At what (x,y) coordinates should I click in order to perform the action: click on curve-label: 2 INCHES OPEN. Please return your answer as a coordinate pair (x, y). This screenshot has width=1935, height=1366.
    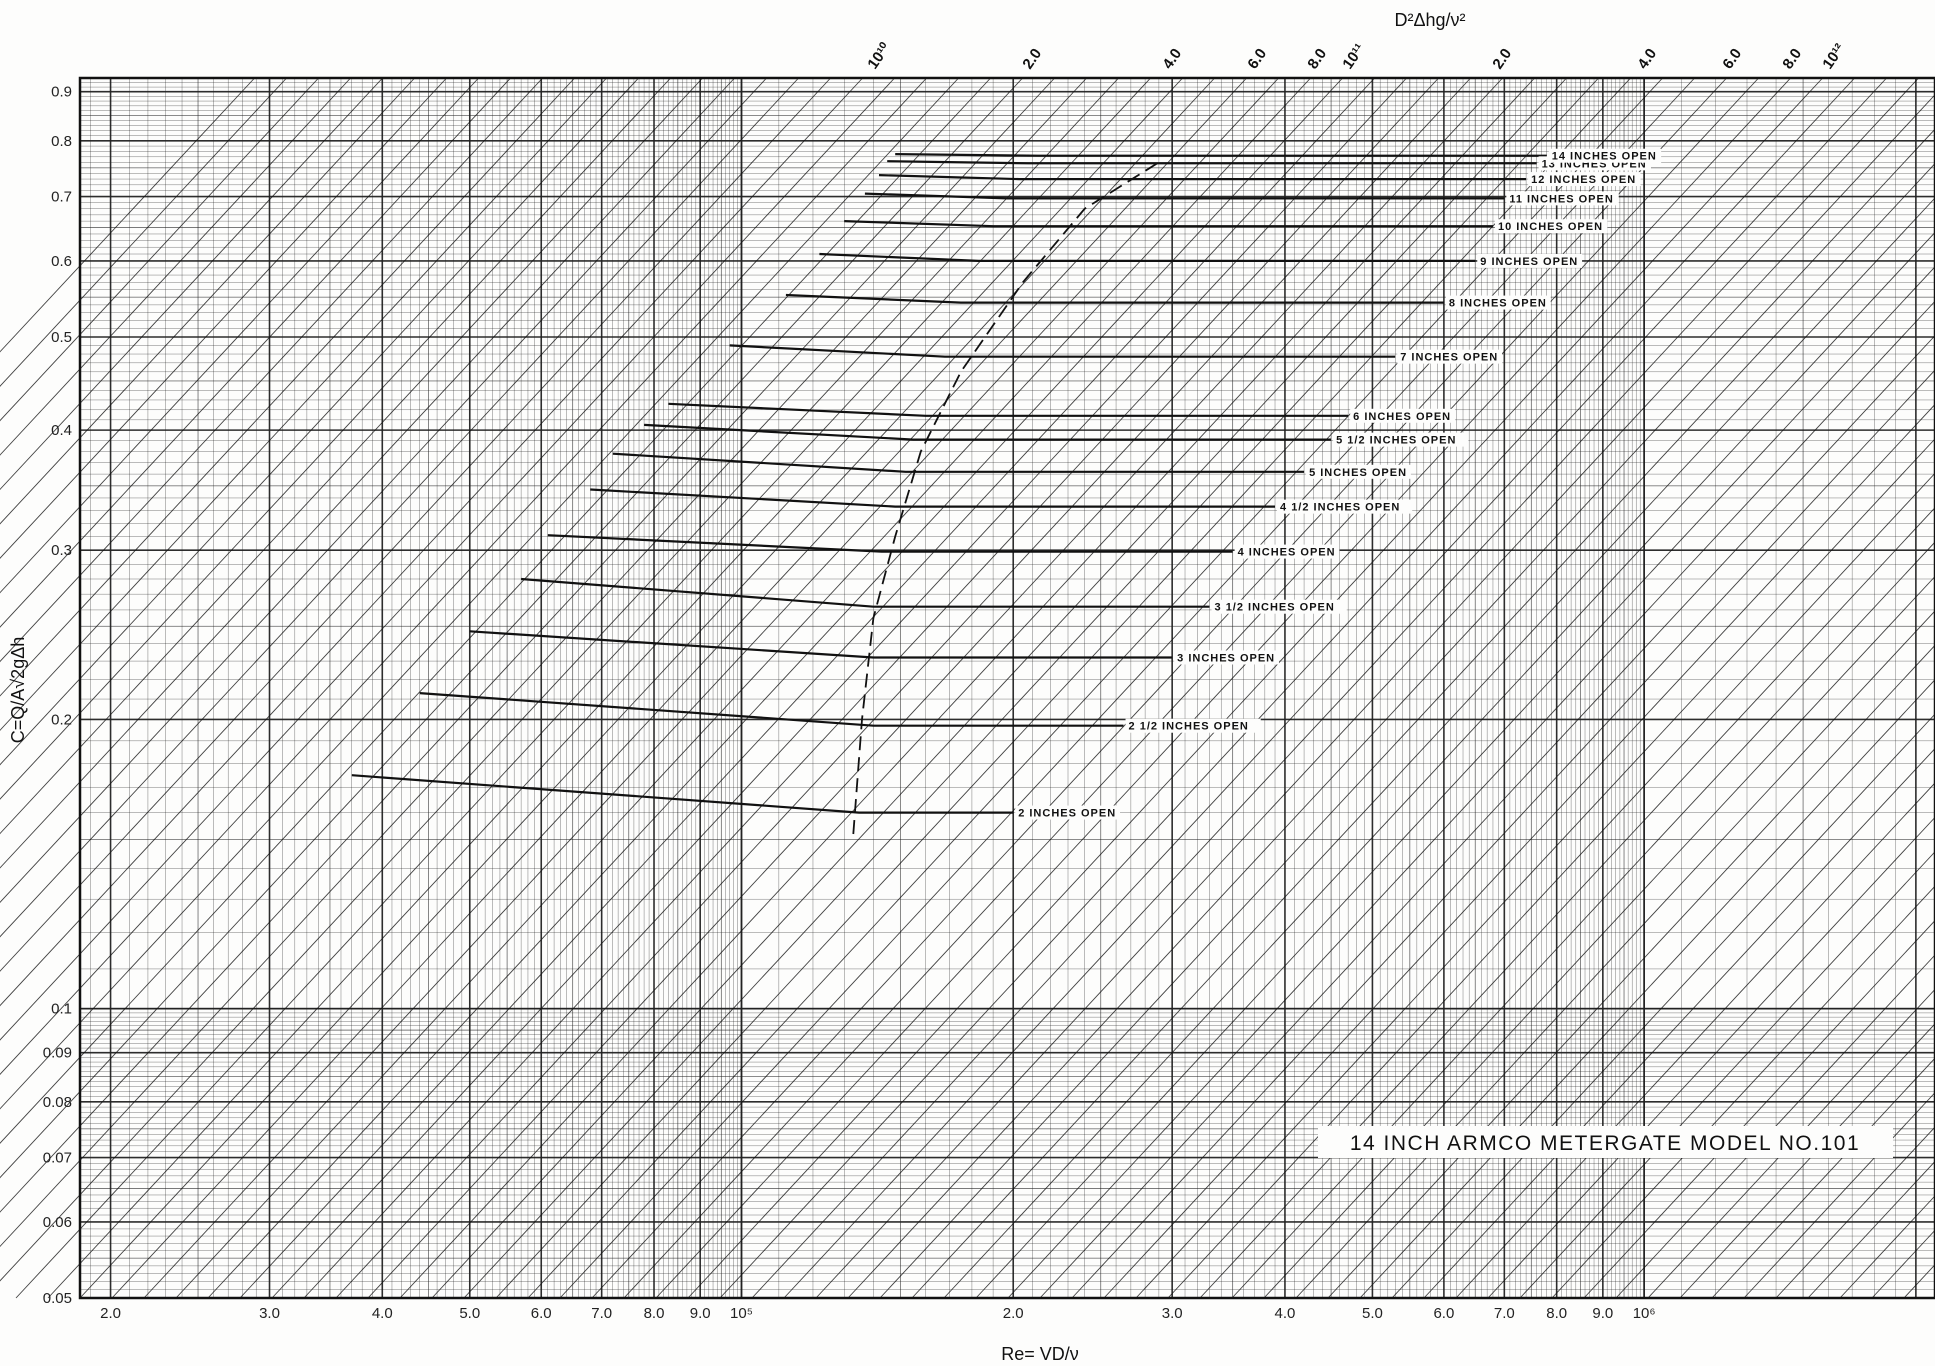
    Looking at the image, I should click on (1067, 814).